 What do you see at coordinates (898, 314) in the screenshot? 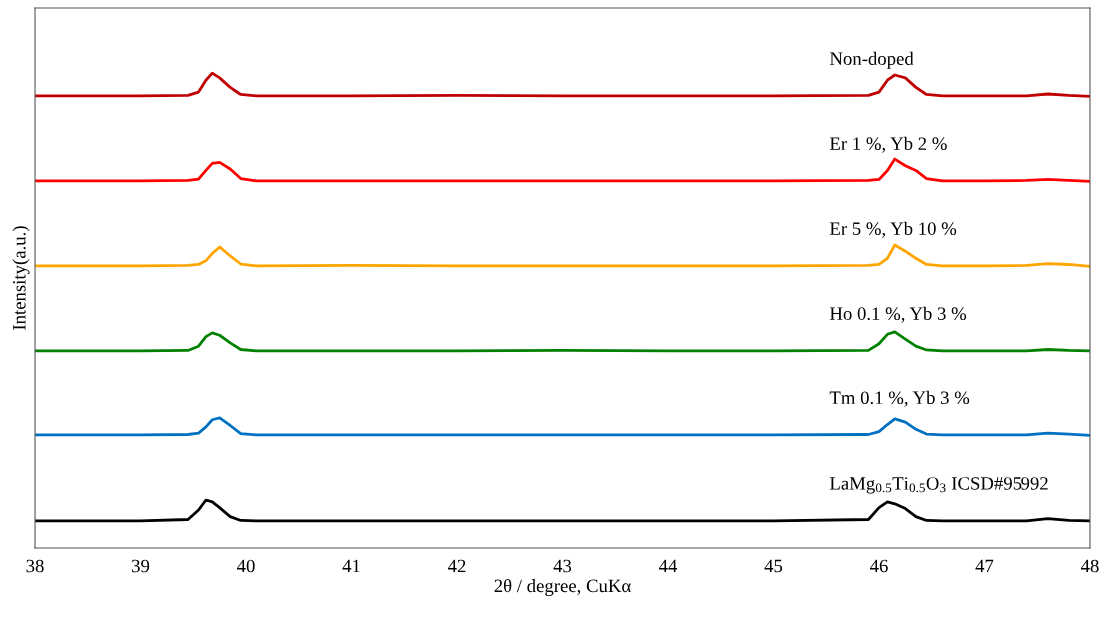
I see `series-label: Ho 0.1 %, Yb 3 %` at bounding box center [898, 314].